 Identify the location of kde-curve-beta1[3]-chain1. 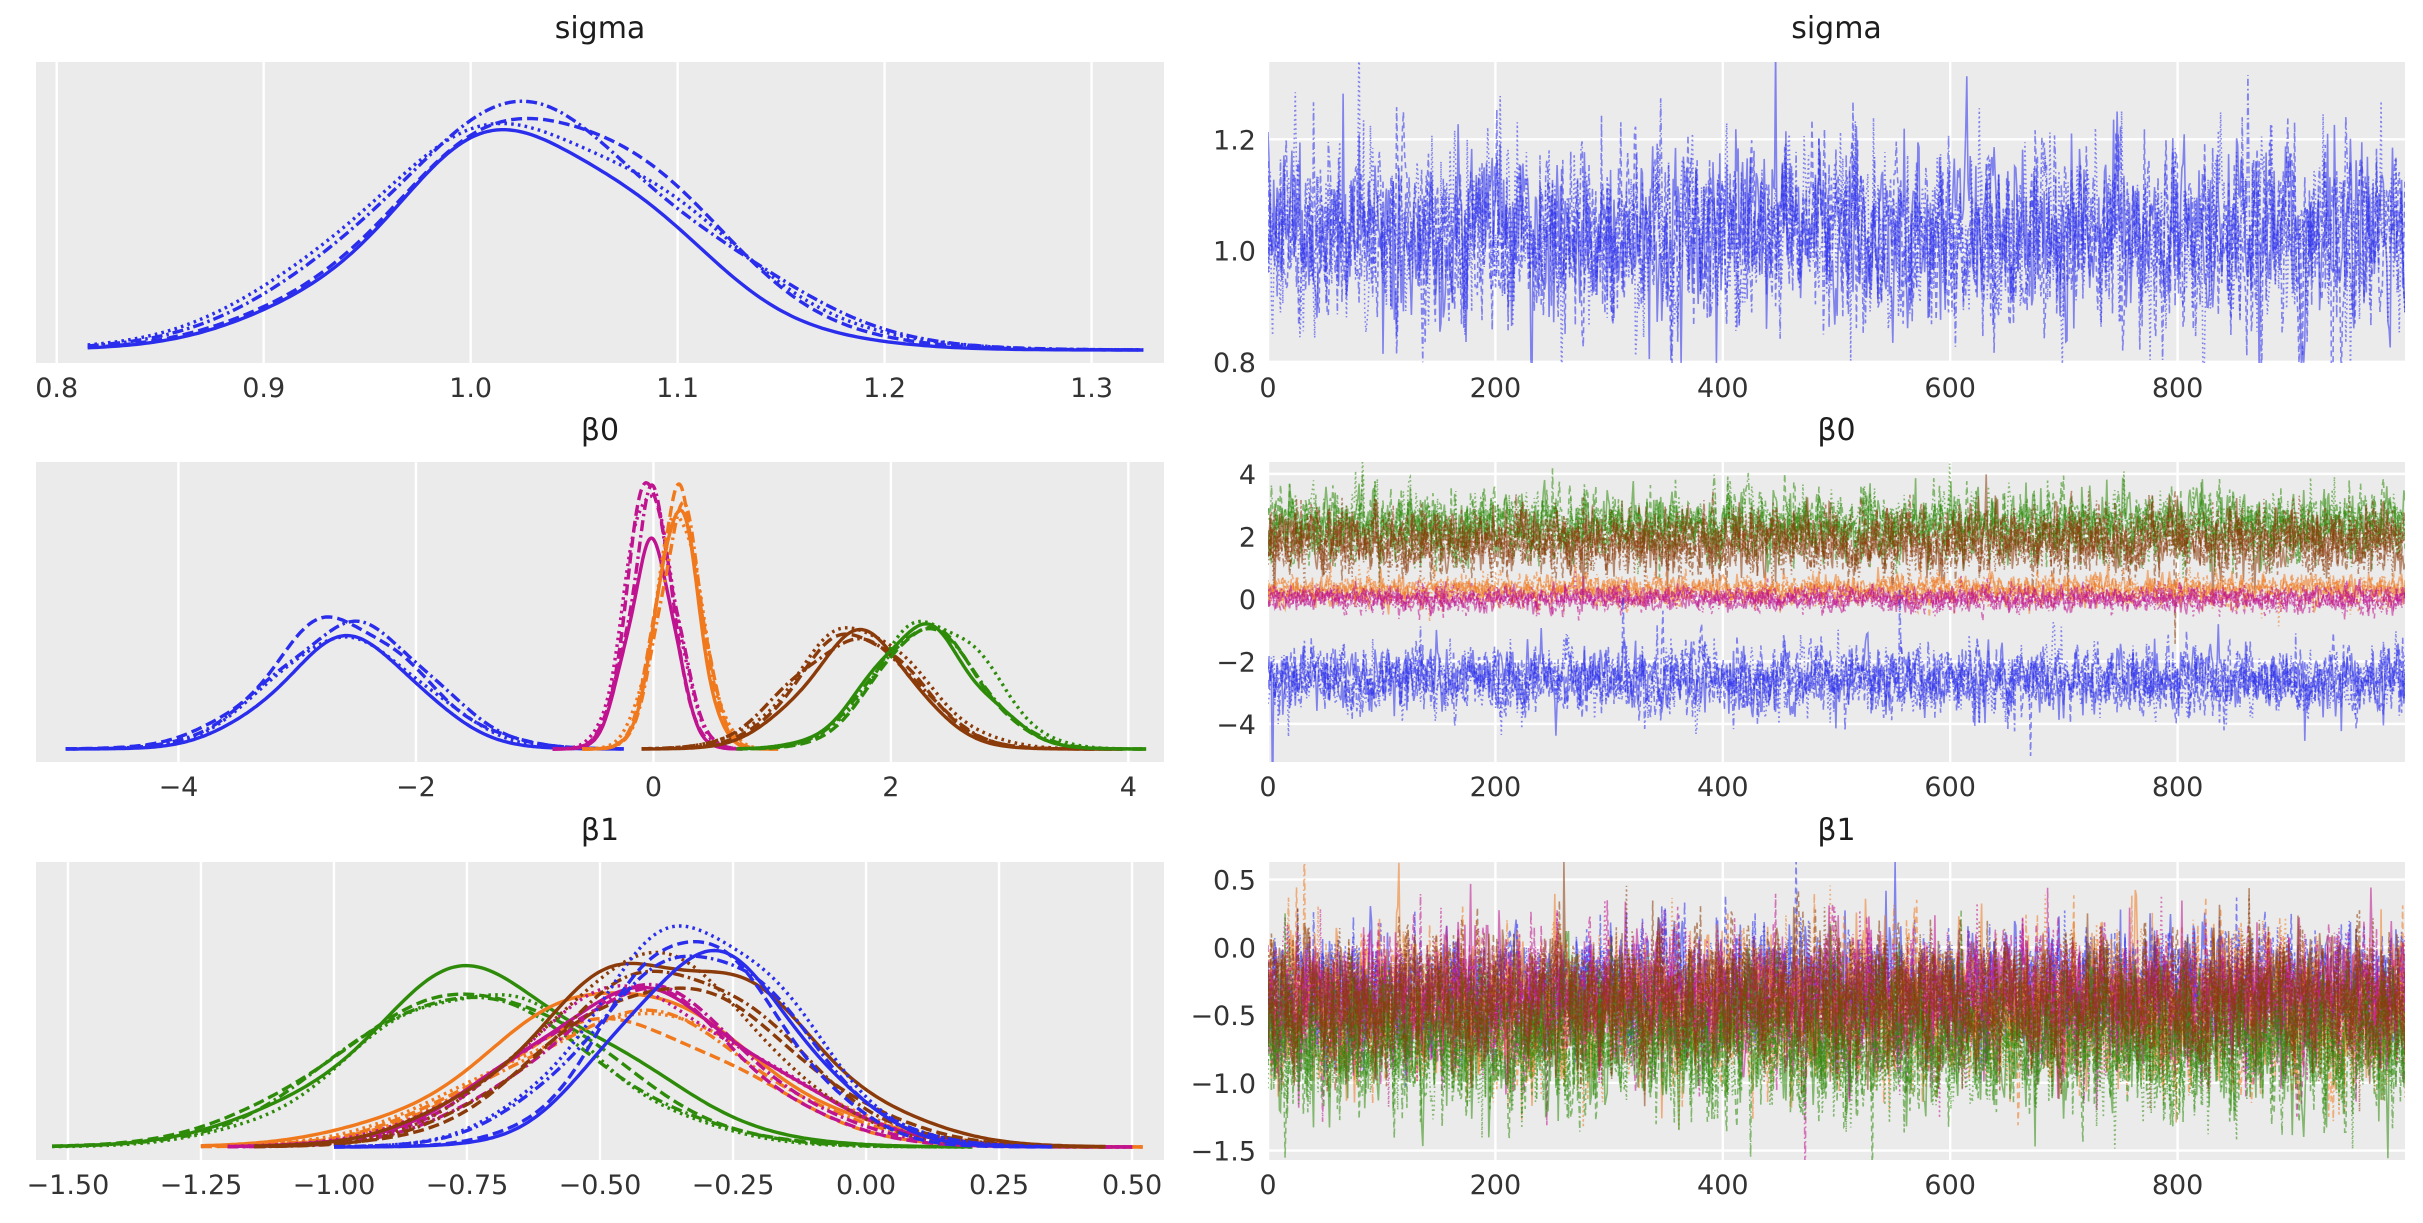
(680, 1067).